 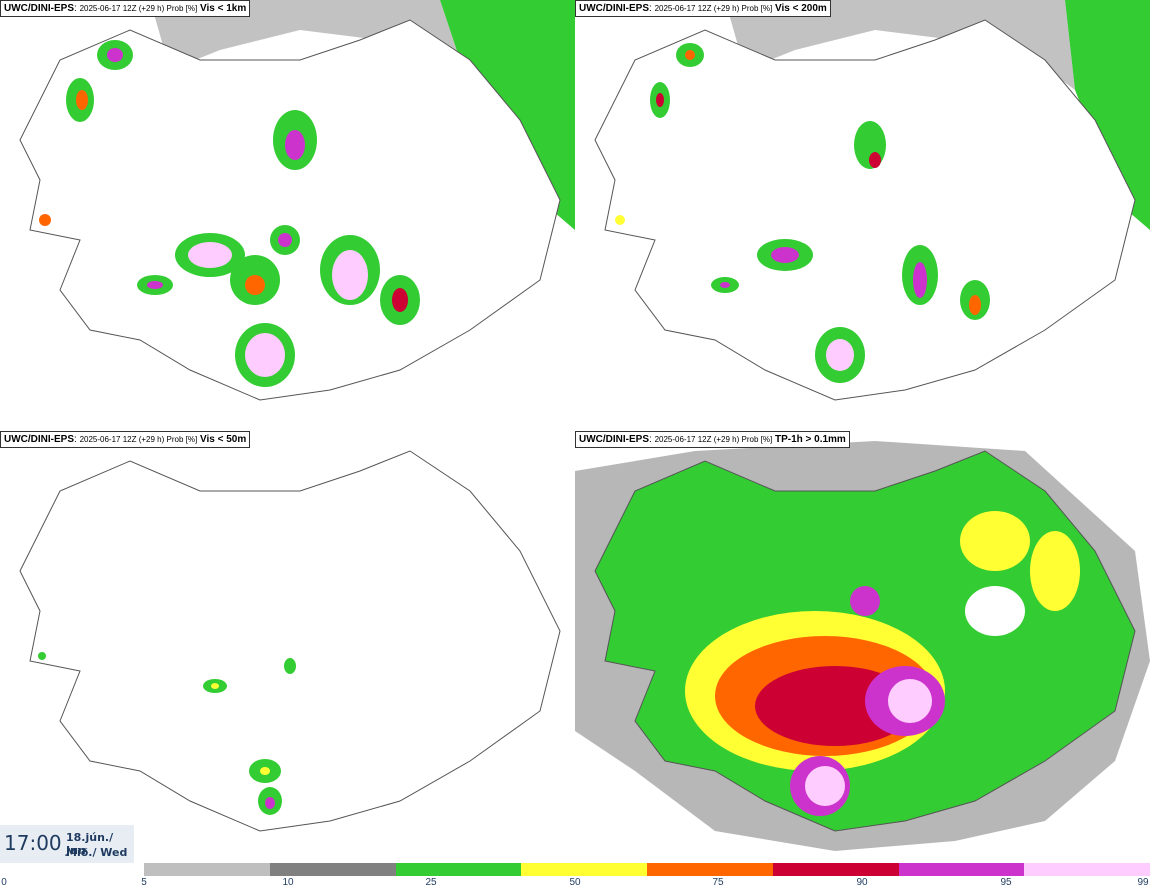 I want to click on valid-date-line1: 18.jún./ Jun, so click(x=90, y=844).